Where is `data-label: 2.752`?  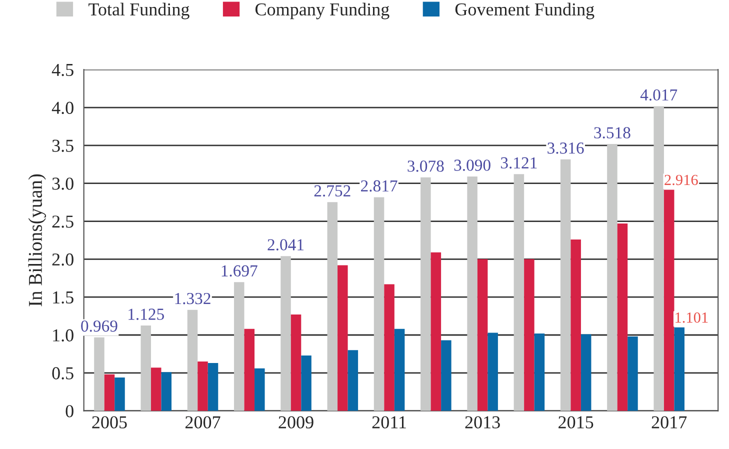
data-label: 2.752 is located at coordinates (332, 191).